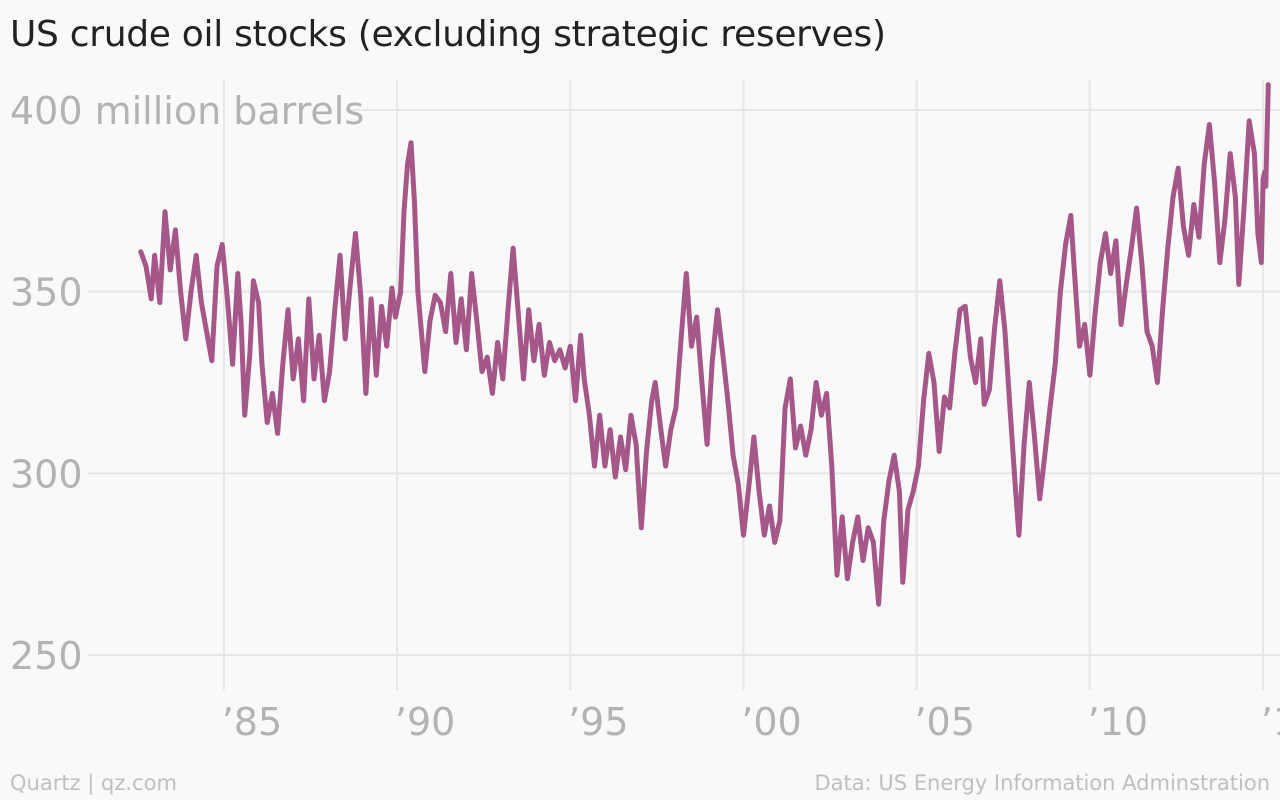  What do you see at coordinates (944, 722) in the screenshot?
I see `x-tick-label: ’05` at bounding box center [944, 722].